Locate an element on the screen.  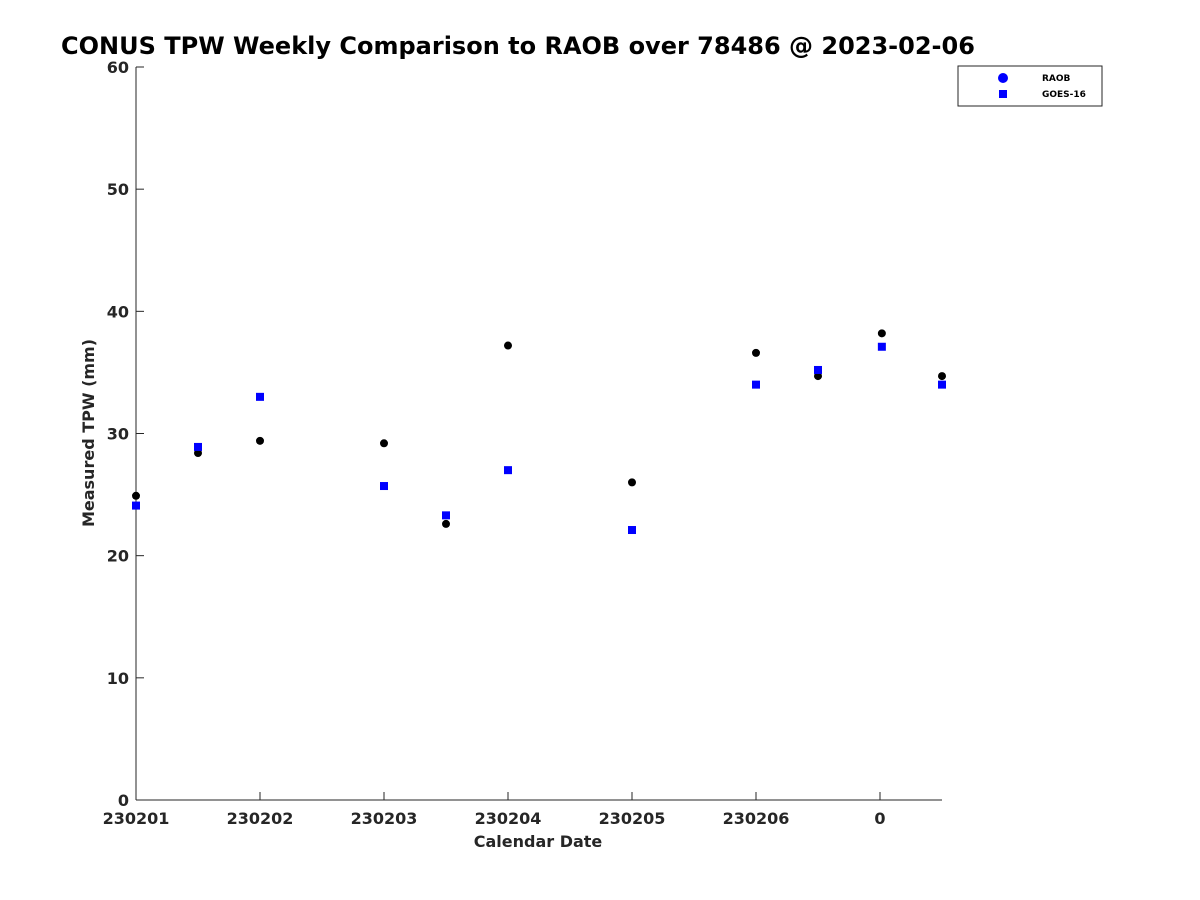
y-tick-label: 30 is located at coordinates (118, 434).